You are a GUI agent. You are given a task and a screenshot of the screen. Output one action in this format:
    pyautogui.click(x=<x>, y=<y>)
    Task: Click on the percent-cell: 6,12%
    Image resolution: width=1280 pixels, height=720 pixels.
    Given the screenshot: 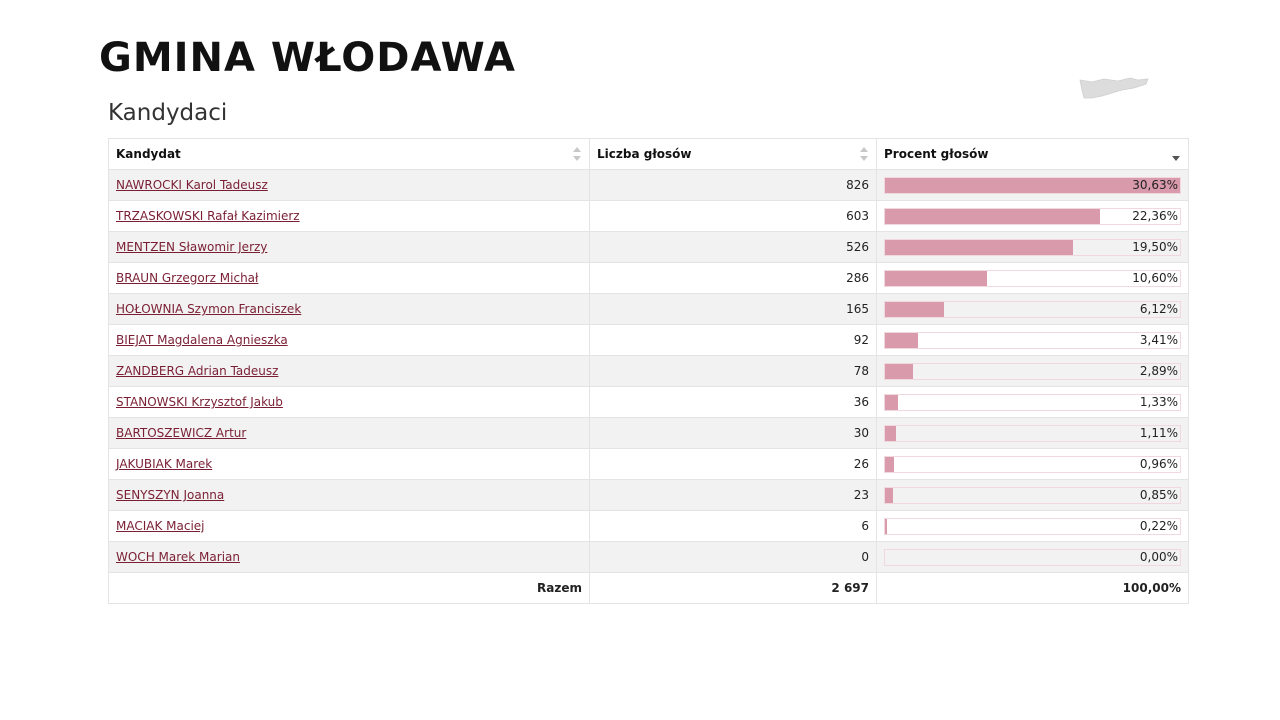 What is the action you would take?
    pyautogui.click(x=1032, y=309)
    